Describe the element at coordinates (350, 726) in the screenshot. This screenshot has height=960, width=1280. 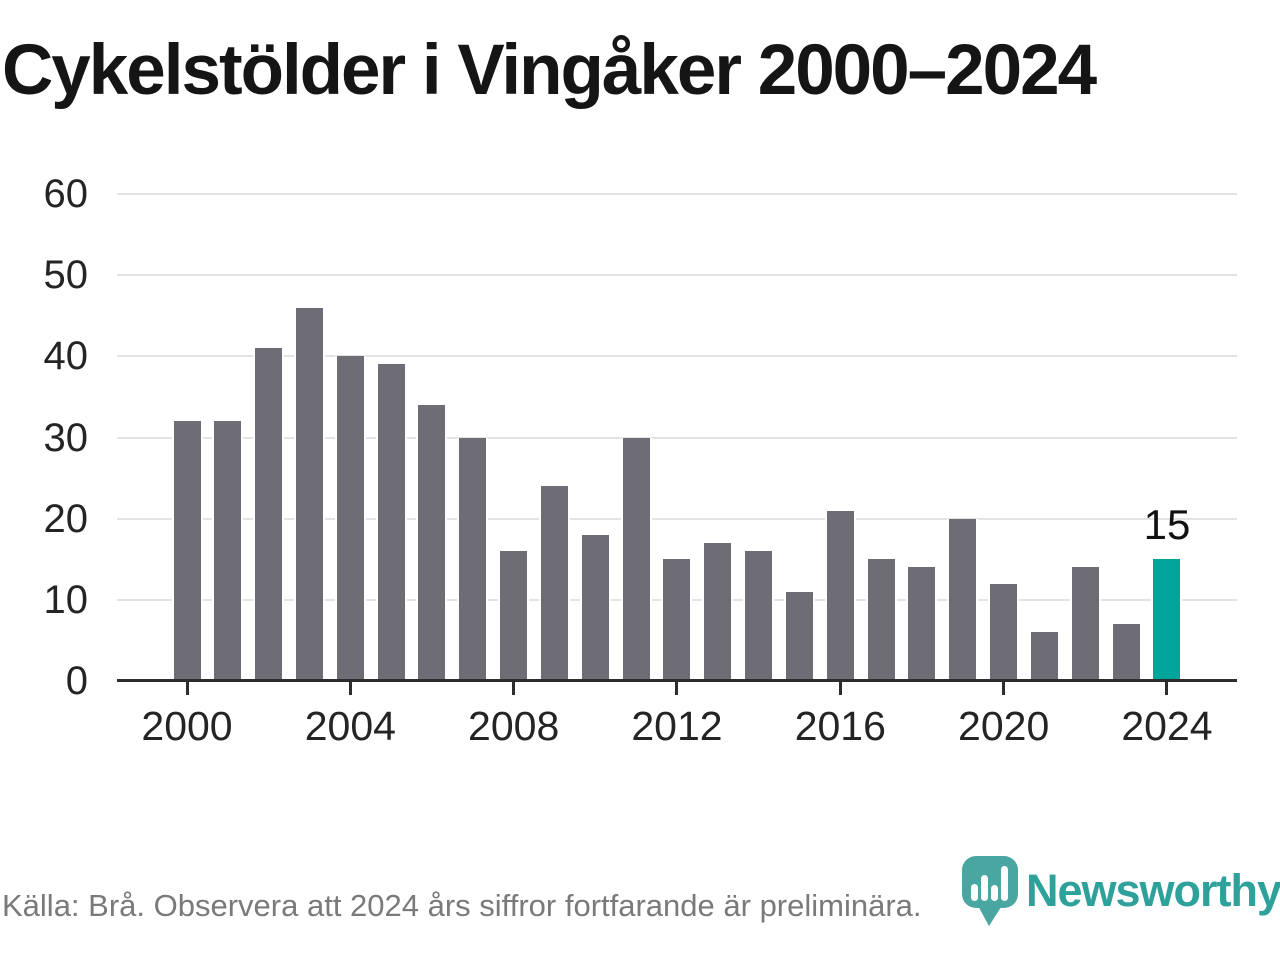
I see `x-axis-label-2004: 2004` at that location.